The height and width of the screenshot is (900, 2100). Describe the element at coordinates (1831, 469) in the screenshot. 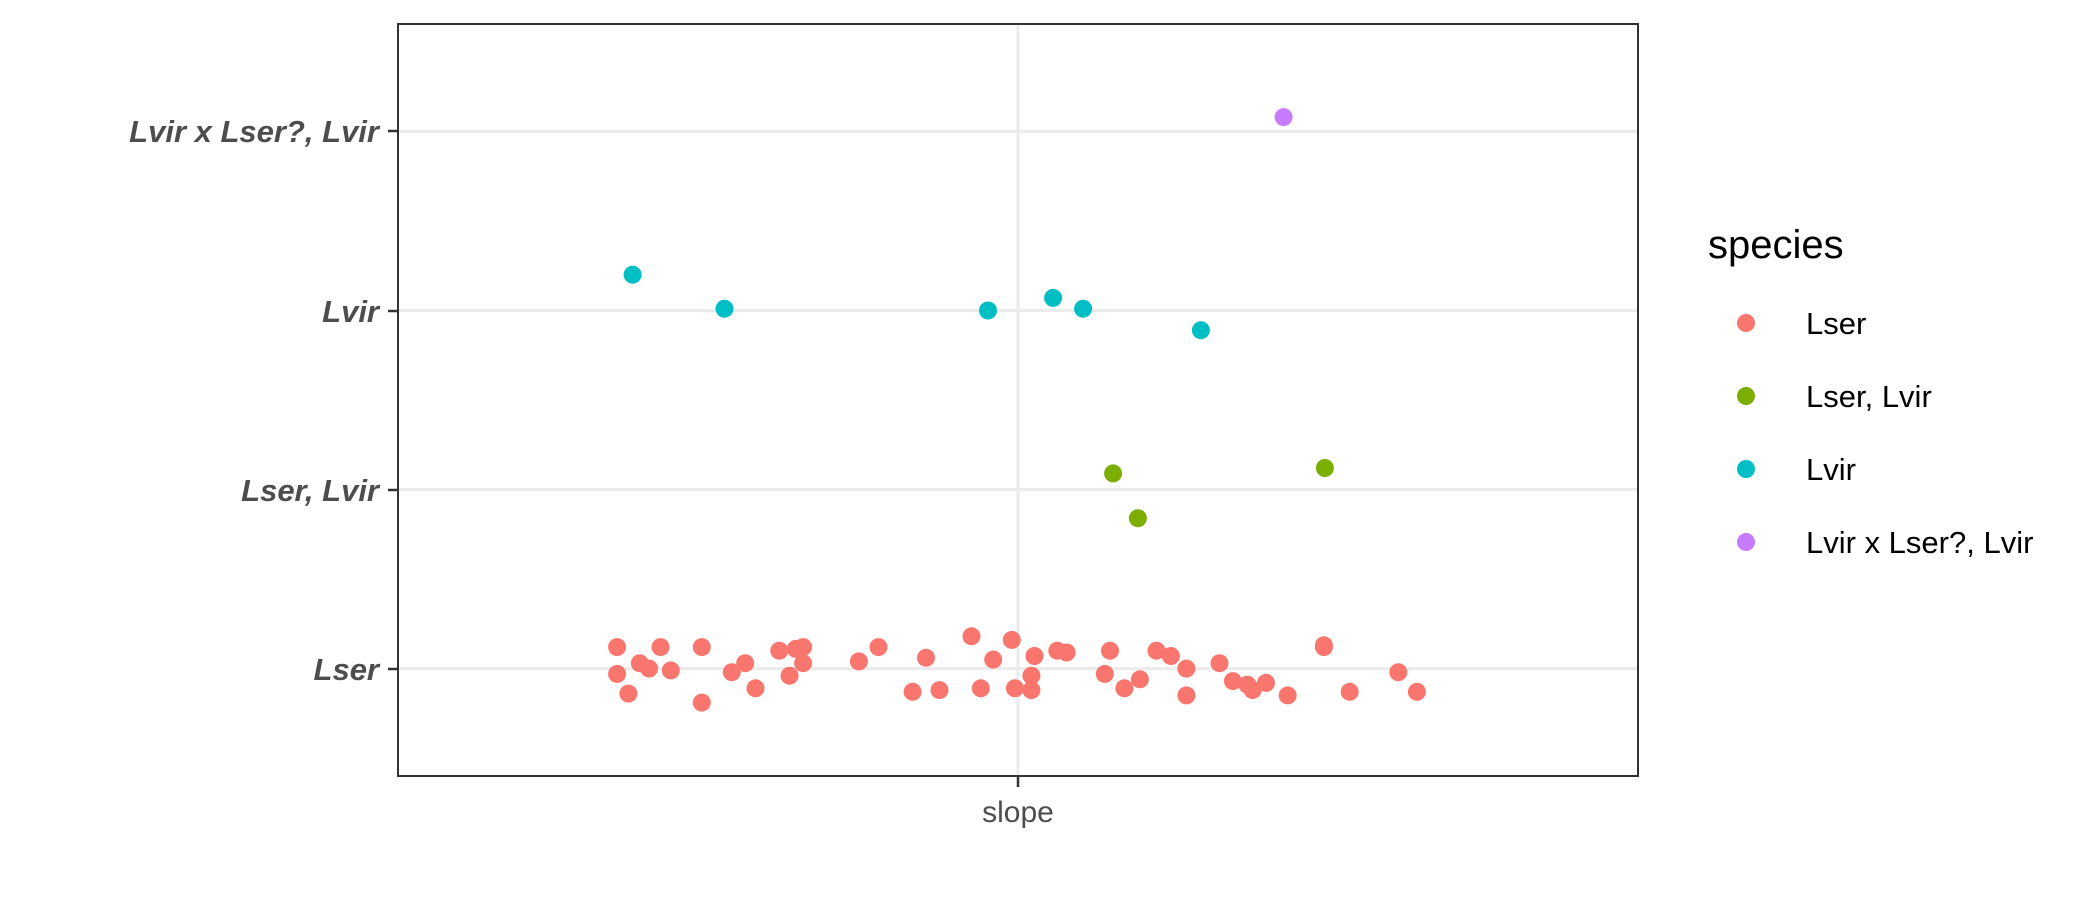

I see `legend-label: Lvir` at that location.